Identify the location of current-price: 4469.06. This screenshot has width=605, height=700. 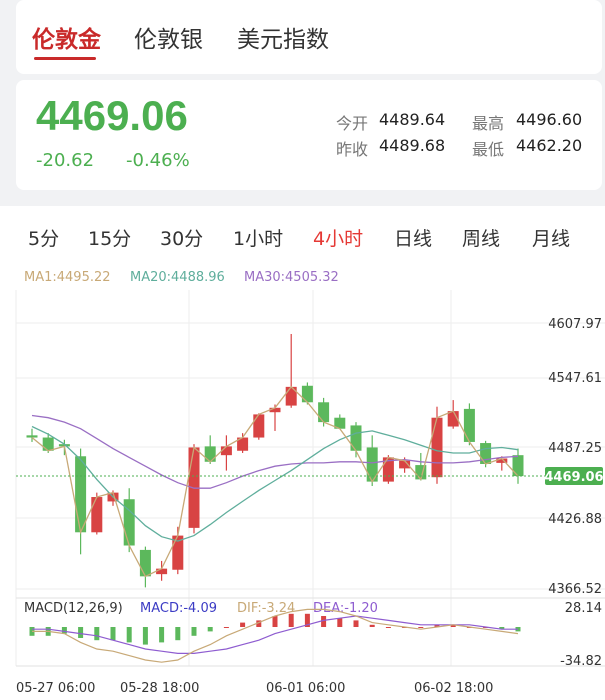
(112, 115).